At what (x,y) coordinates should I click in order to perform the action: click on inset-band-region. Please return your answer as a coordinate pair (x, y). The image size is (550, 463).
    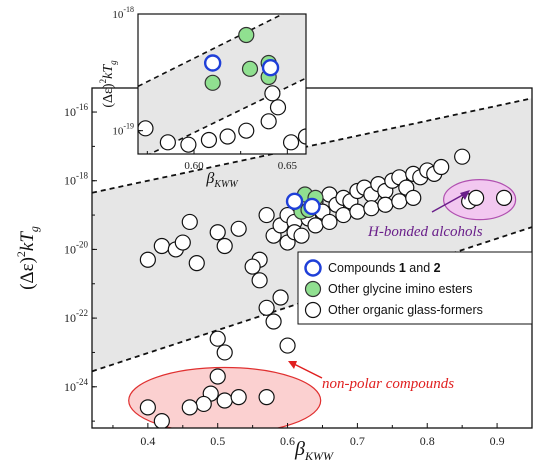
    Looking at the image, I should click on (222, 84).